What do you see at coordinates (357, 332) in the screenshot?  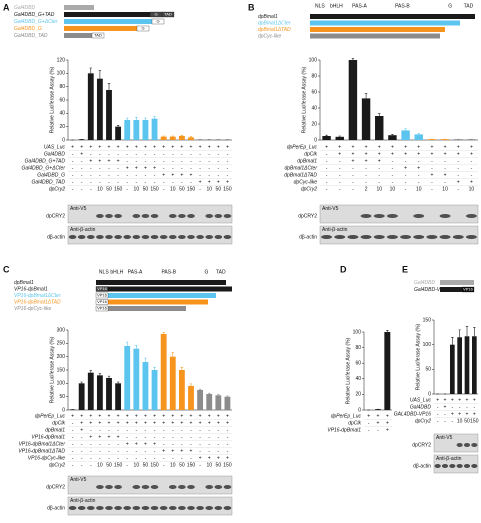 I see `y-tick-label: 100` at bounding box center [357, 332].